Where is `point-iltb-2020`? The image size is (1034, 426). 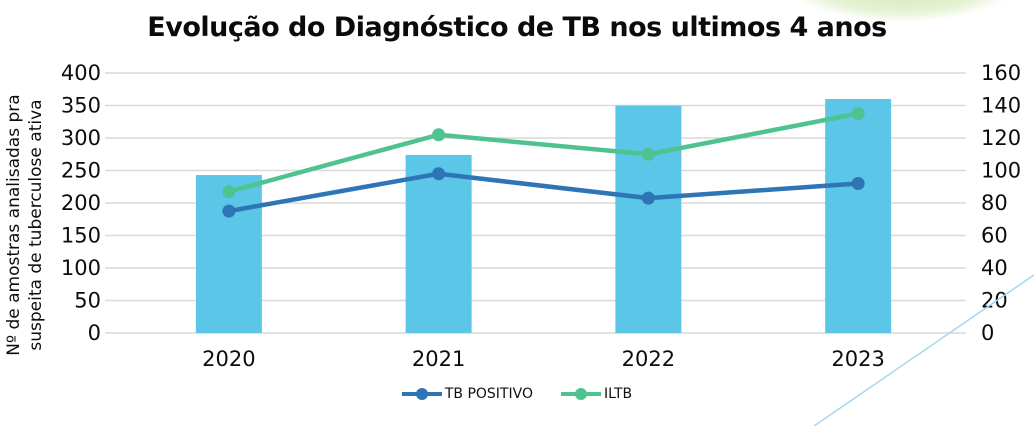
point-iltb-2020 is located at coordinates (229, 192).